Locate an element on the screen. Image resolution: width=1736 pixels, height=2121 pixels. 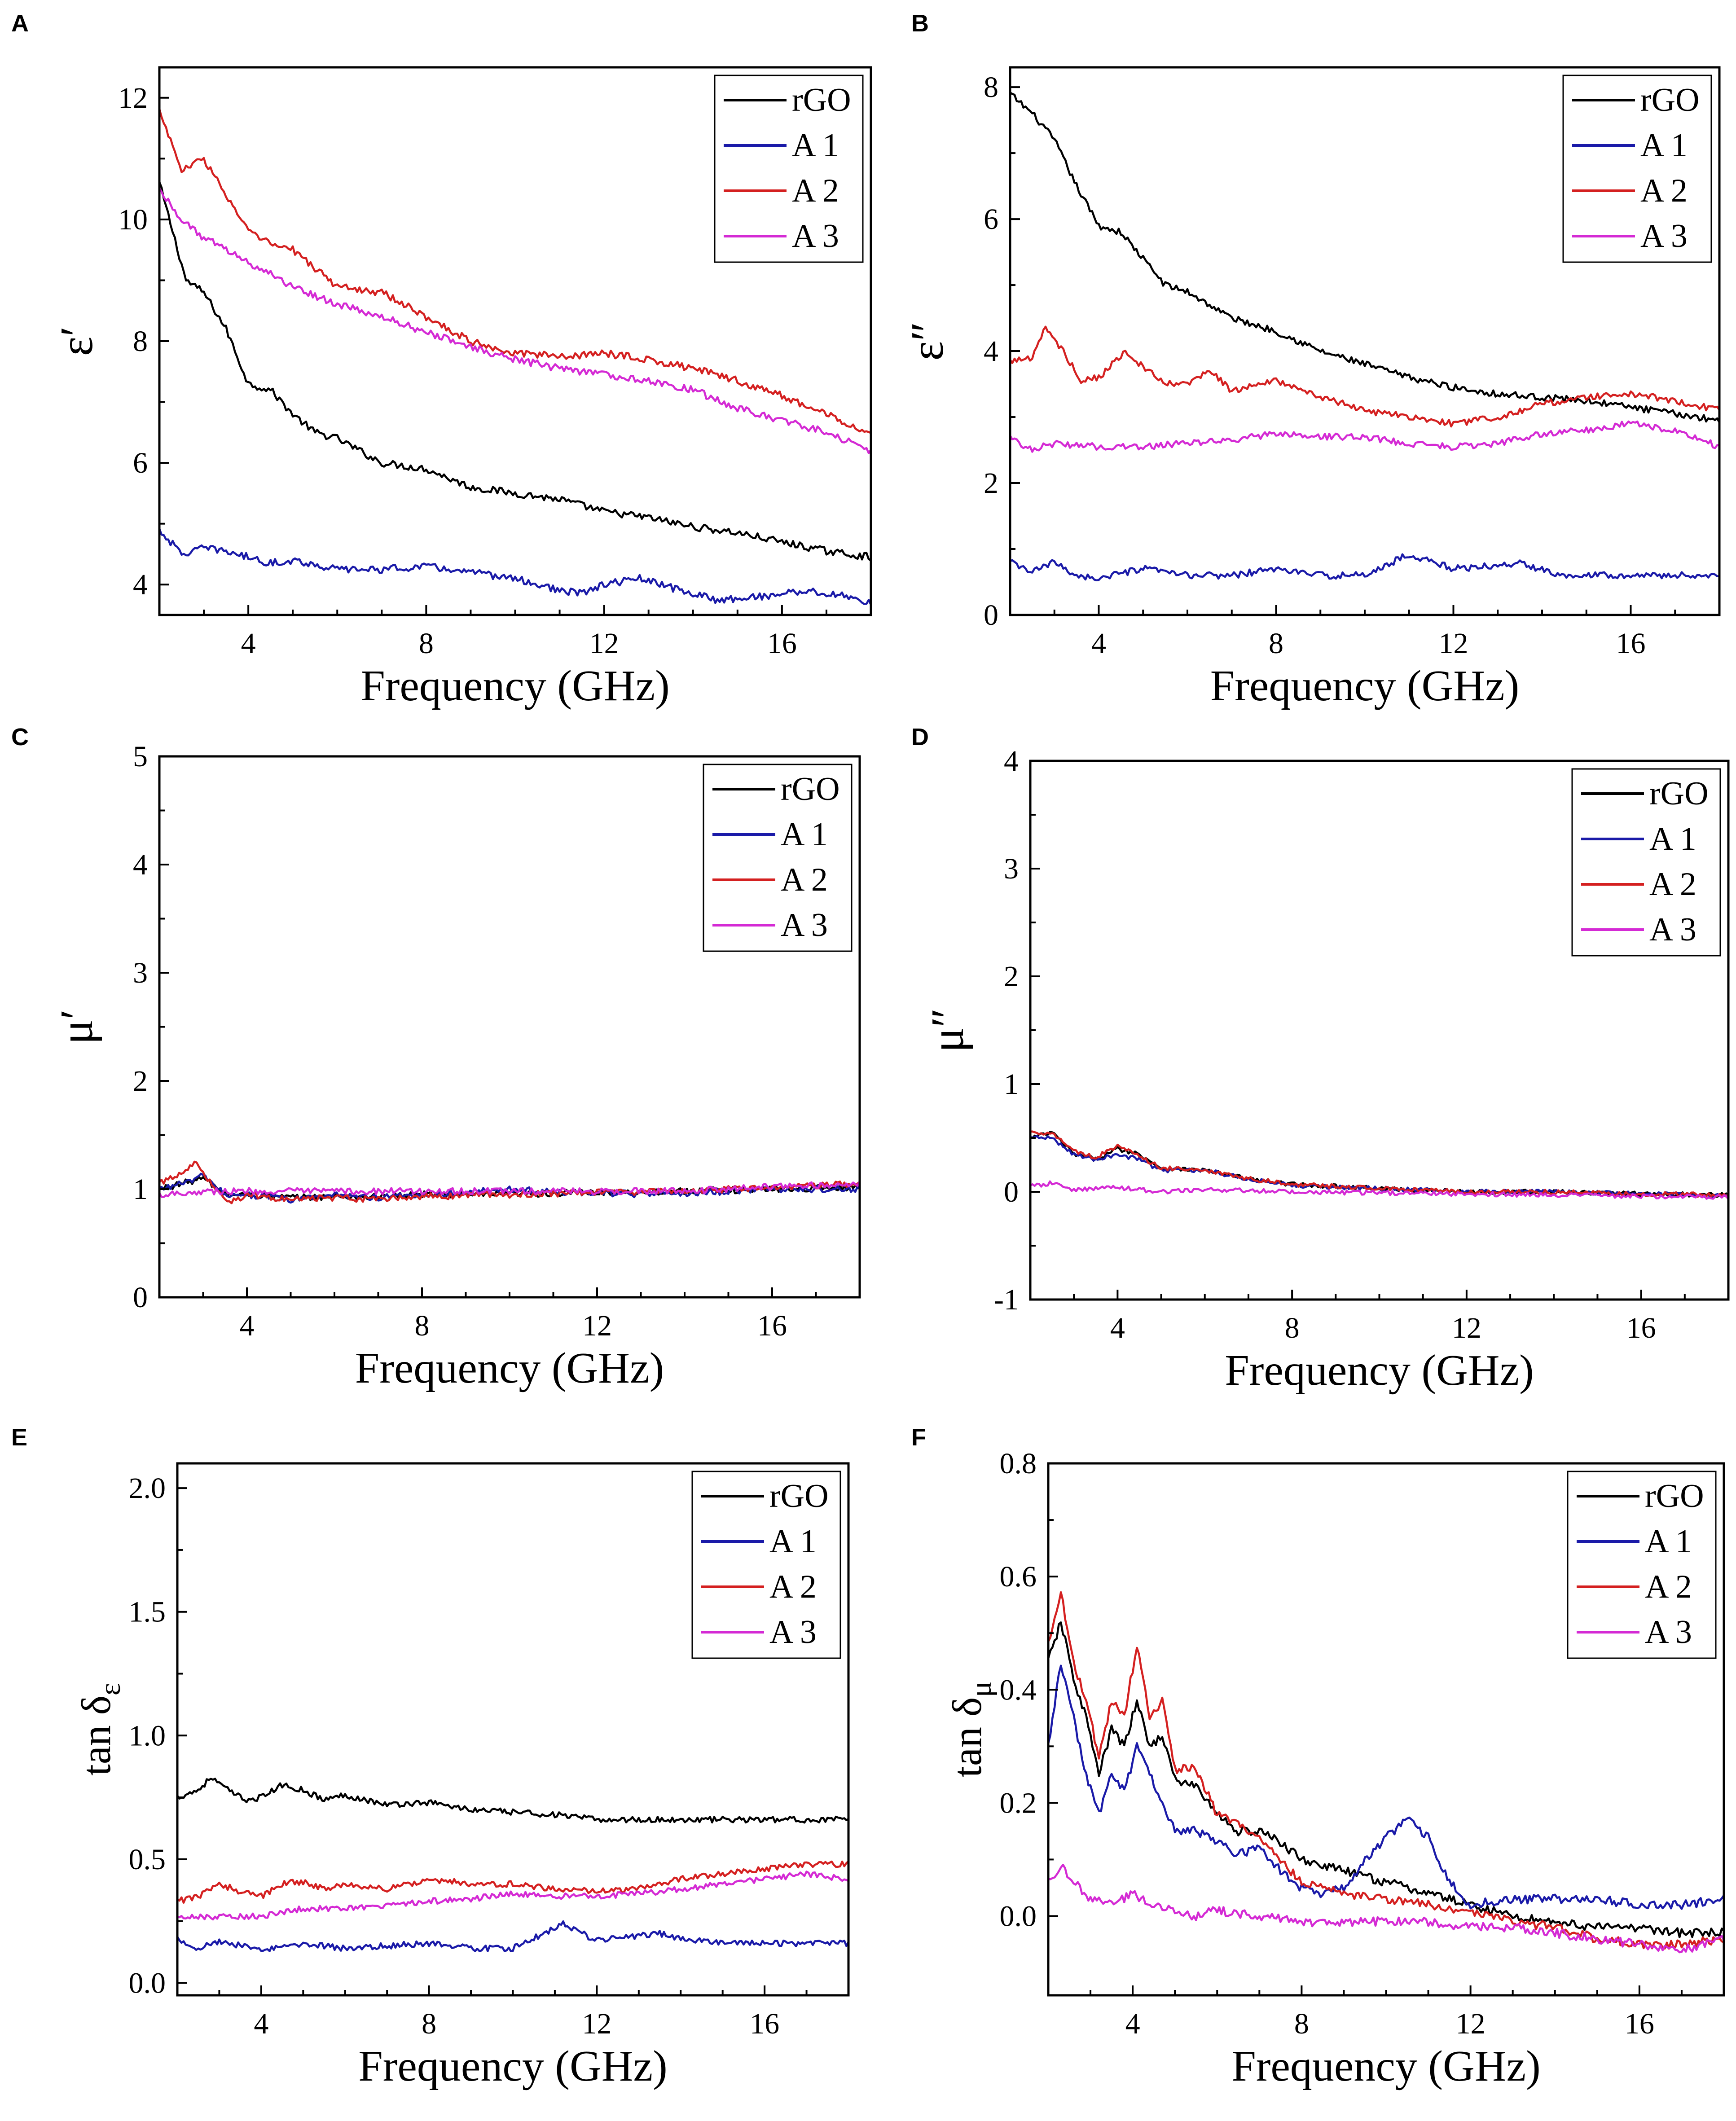
panel-label: A is located at coordinates (20, 23).